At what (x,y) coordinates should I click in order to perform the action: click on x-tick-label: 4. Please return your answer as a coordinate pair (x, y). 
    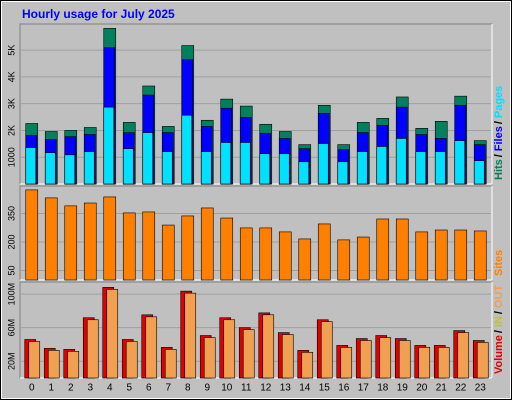
    Looking at the image, I should click on (110, 388).